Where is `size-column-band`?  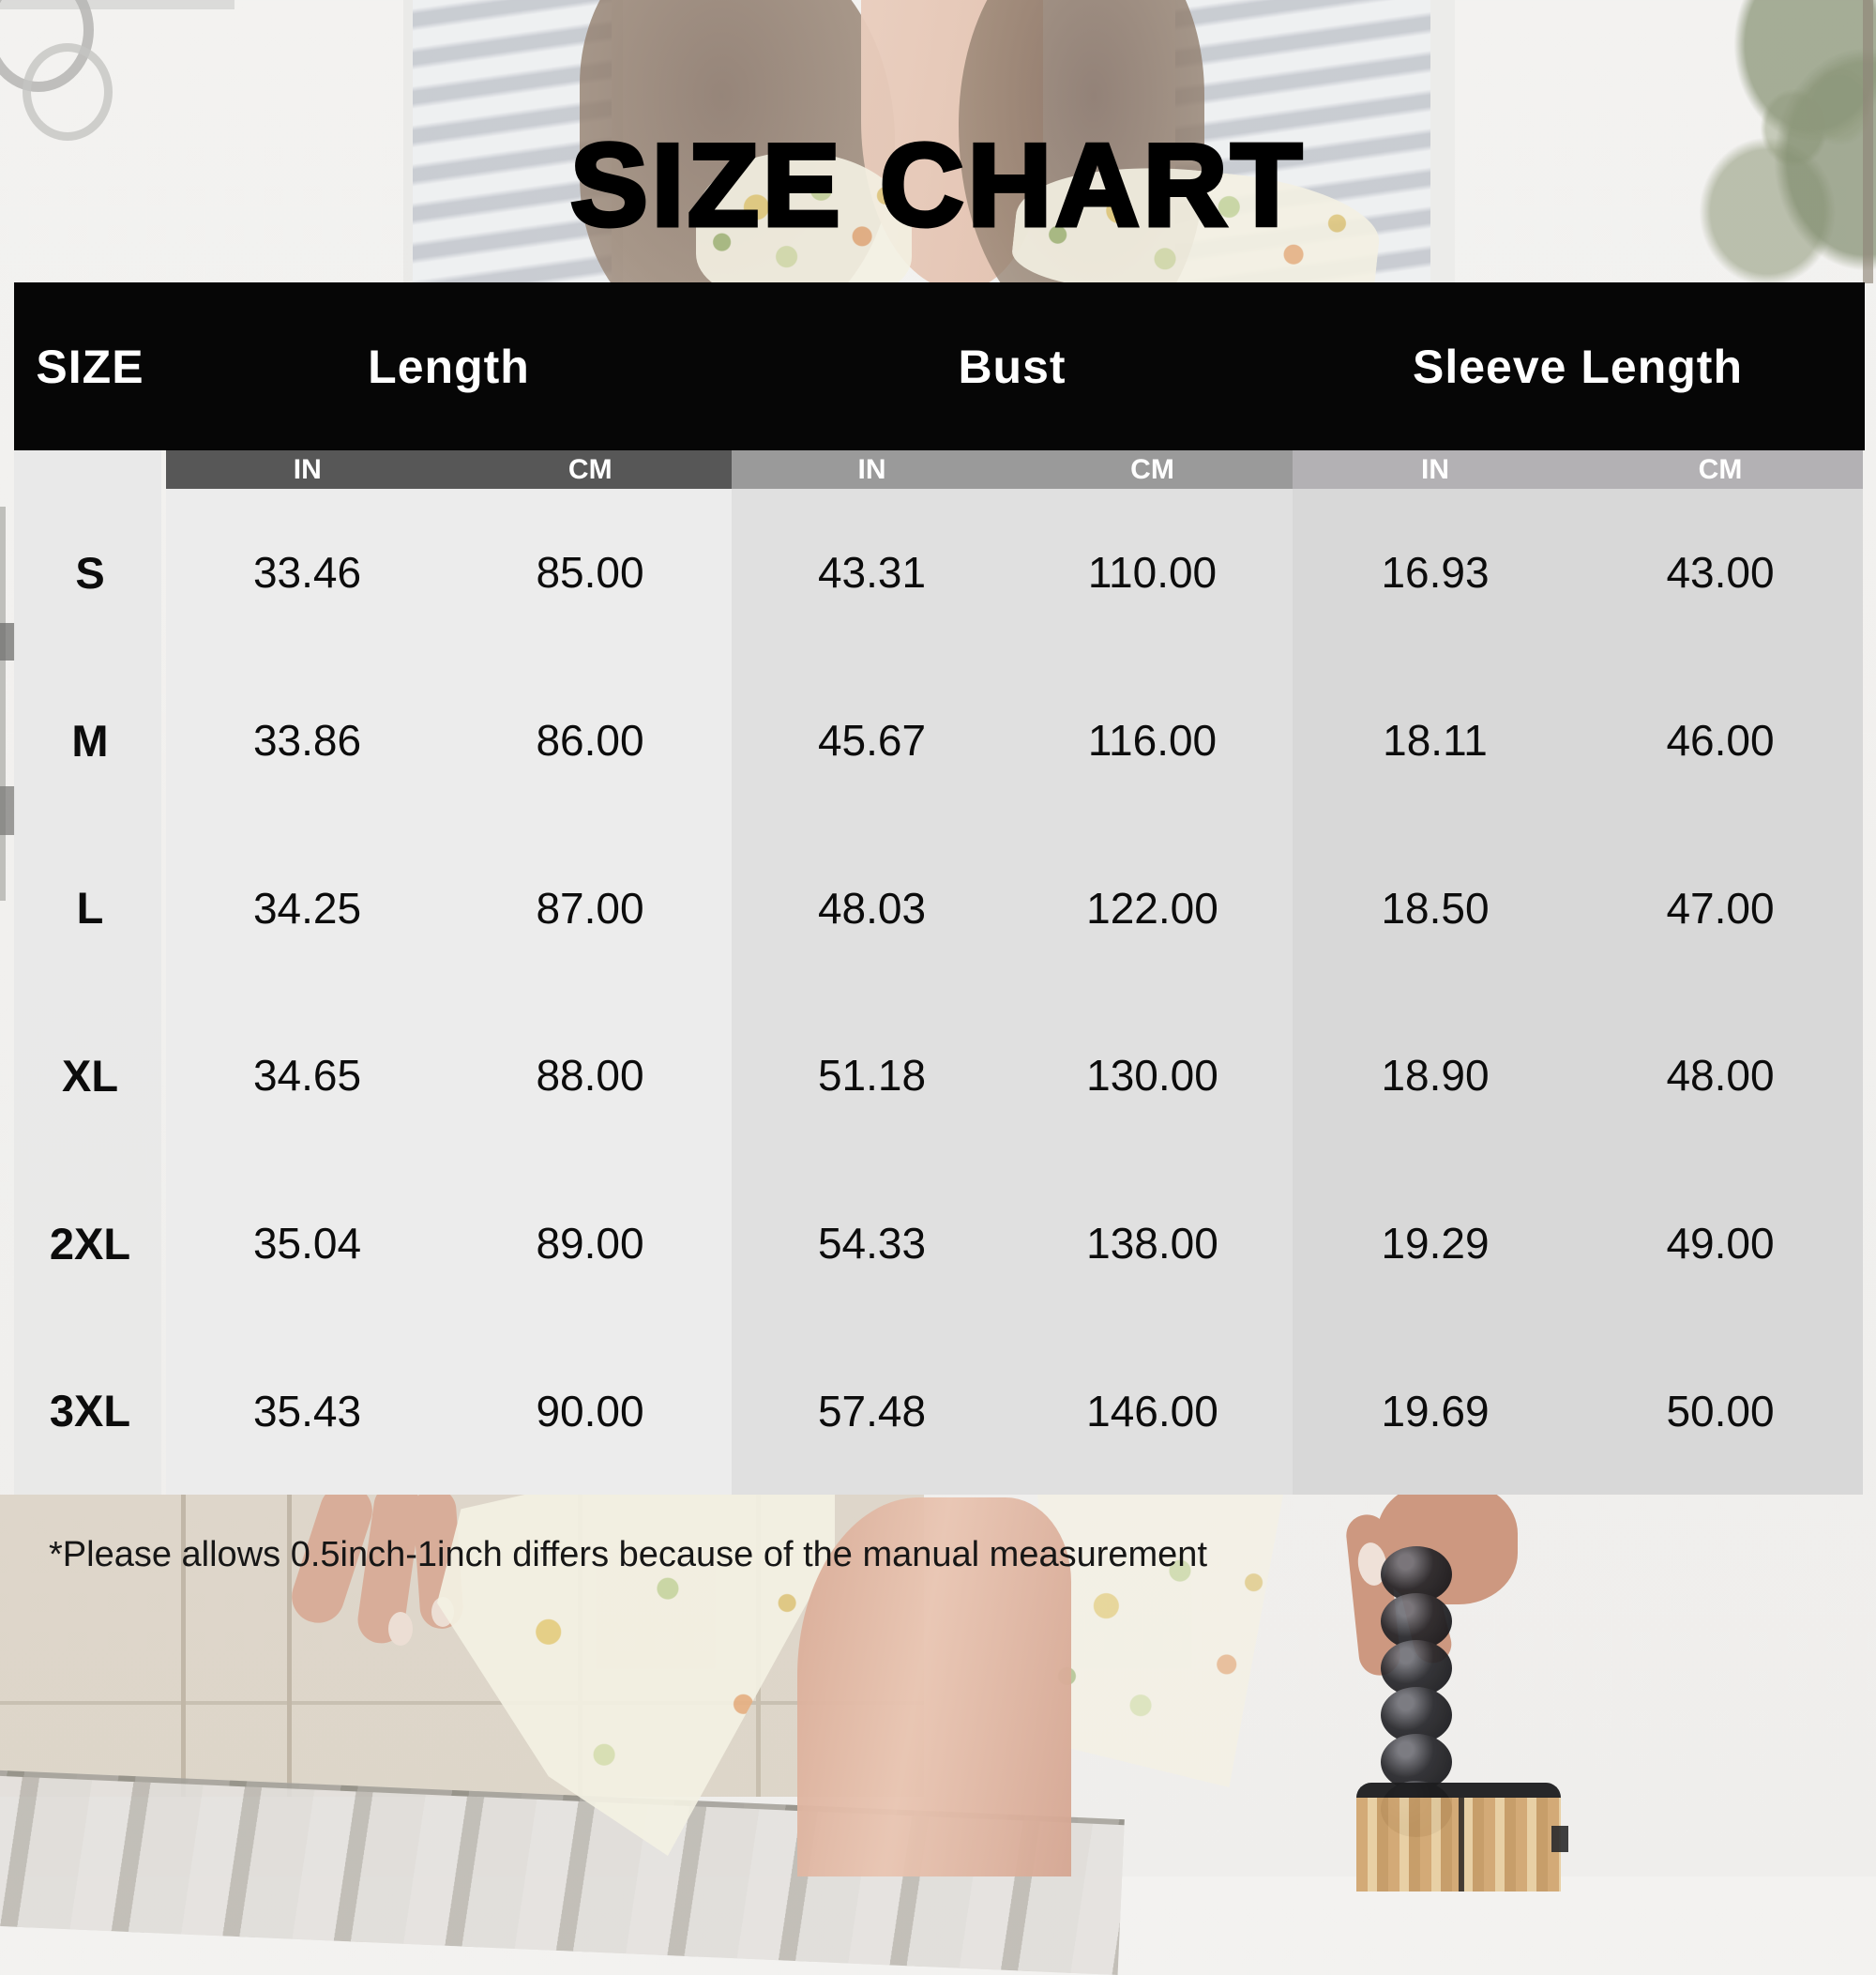 size-column-band is located at coordinates (87, 972).